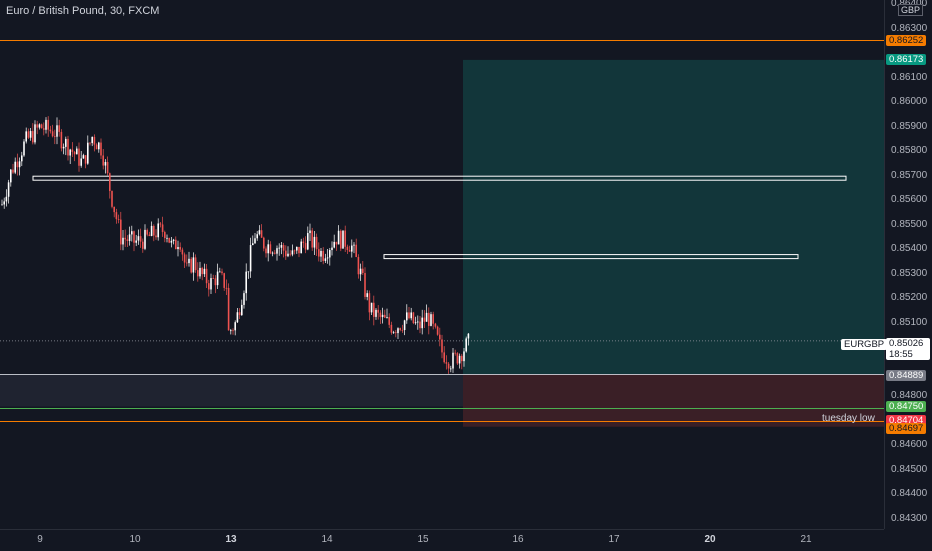 This screenshot has width=932, height=551. I want to click on countdown-timer: 18:55, so click(901, 354).